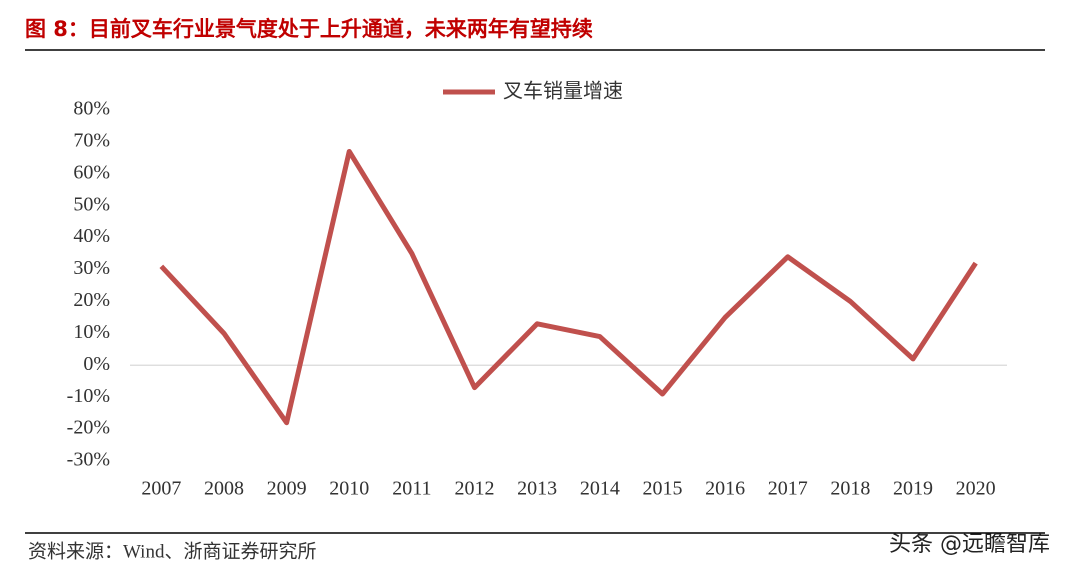 The image size is (1069, 575). Describe the element at coordinates (563, 91) in the screenshot. I see `legend-label: 叉车销量增速` at that location.